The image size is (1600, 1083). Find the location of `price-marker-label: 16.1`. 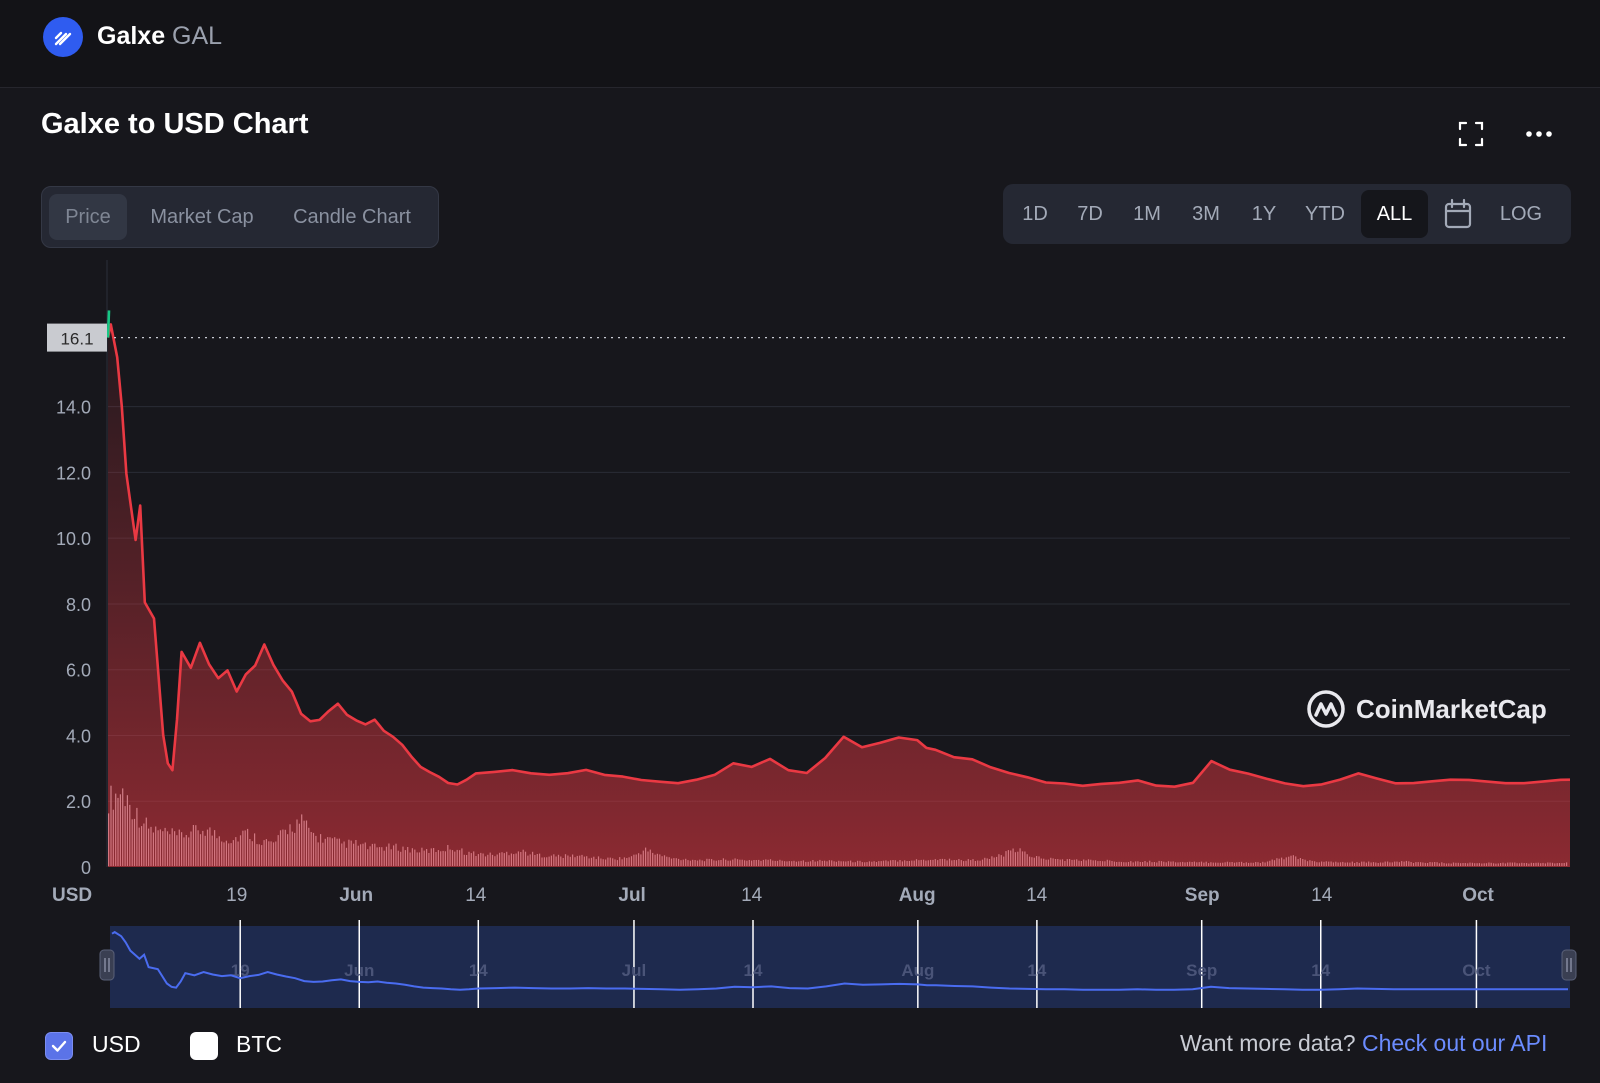

price-marker-label: 16.1 is located at coordinates (76, 339).